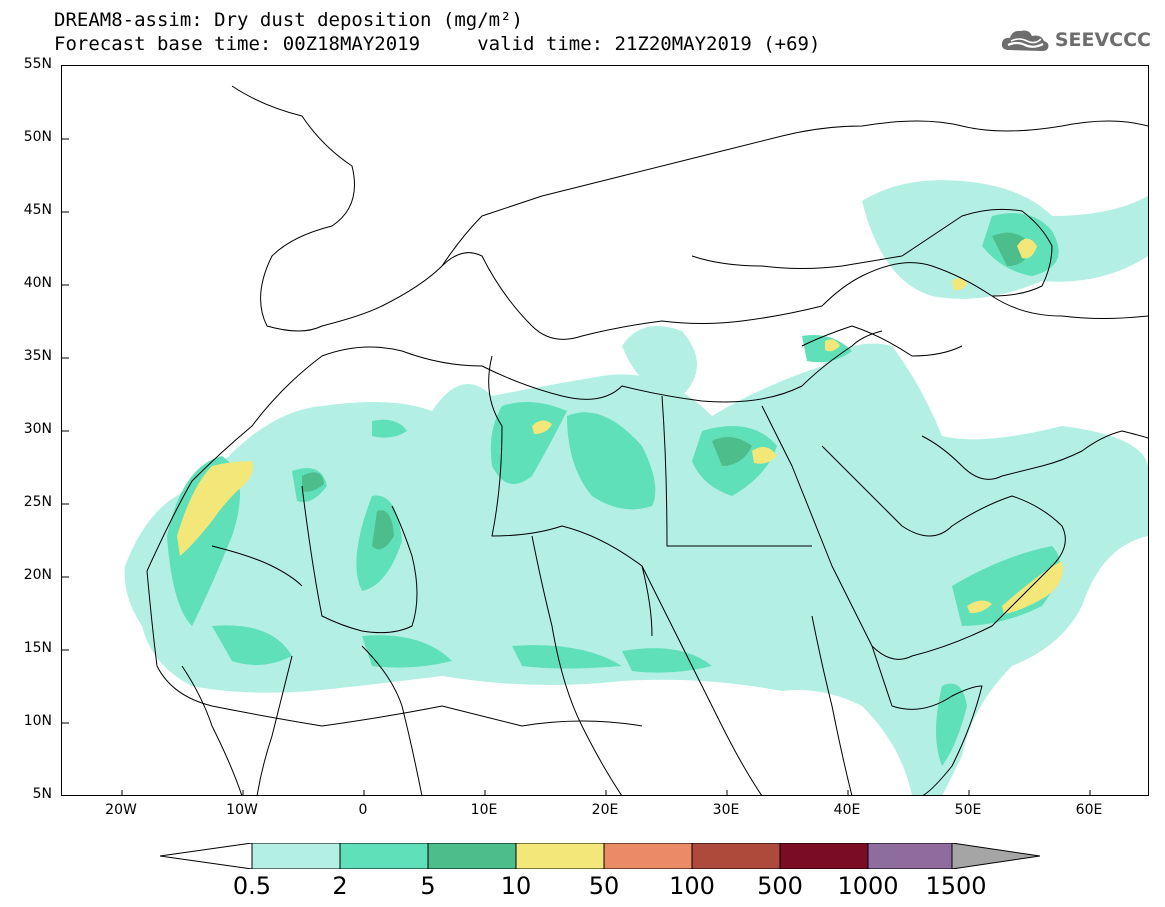 The width and height of the screenshot is (1165, 907). Describe the element at coordinates (37, 210) in the screenshot. I see `lat-label-45n: 45N` at that location.